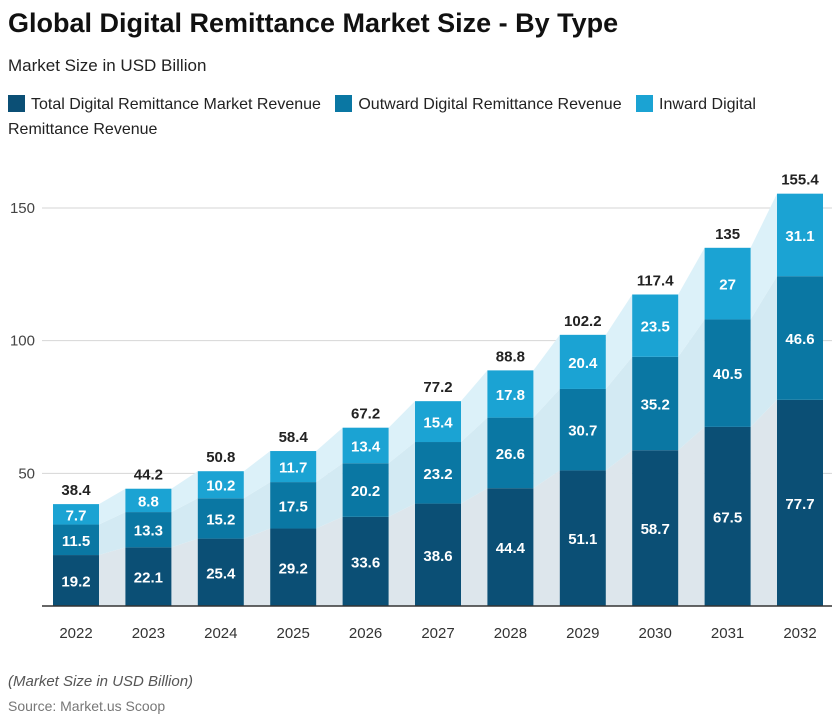 This screenshot has width=840, height=723. Describe the element at coordinates (220, 457) in the screenshot. I see `total-label: 50.8` at that location.